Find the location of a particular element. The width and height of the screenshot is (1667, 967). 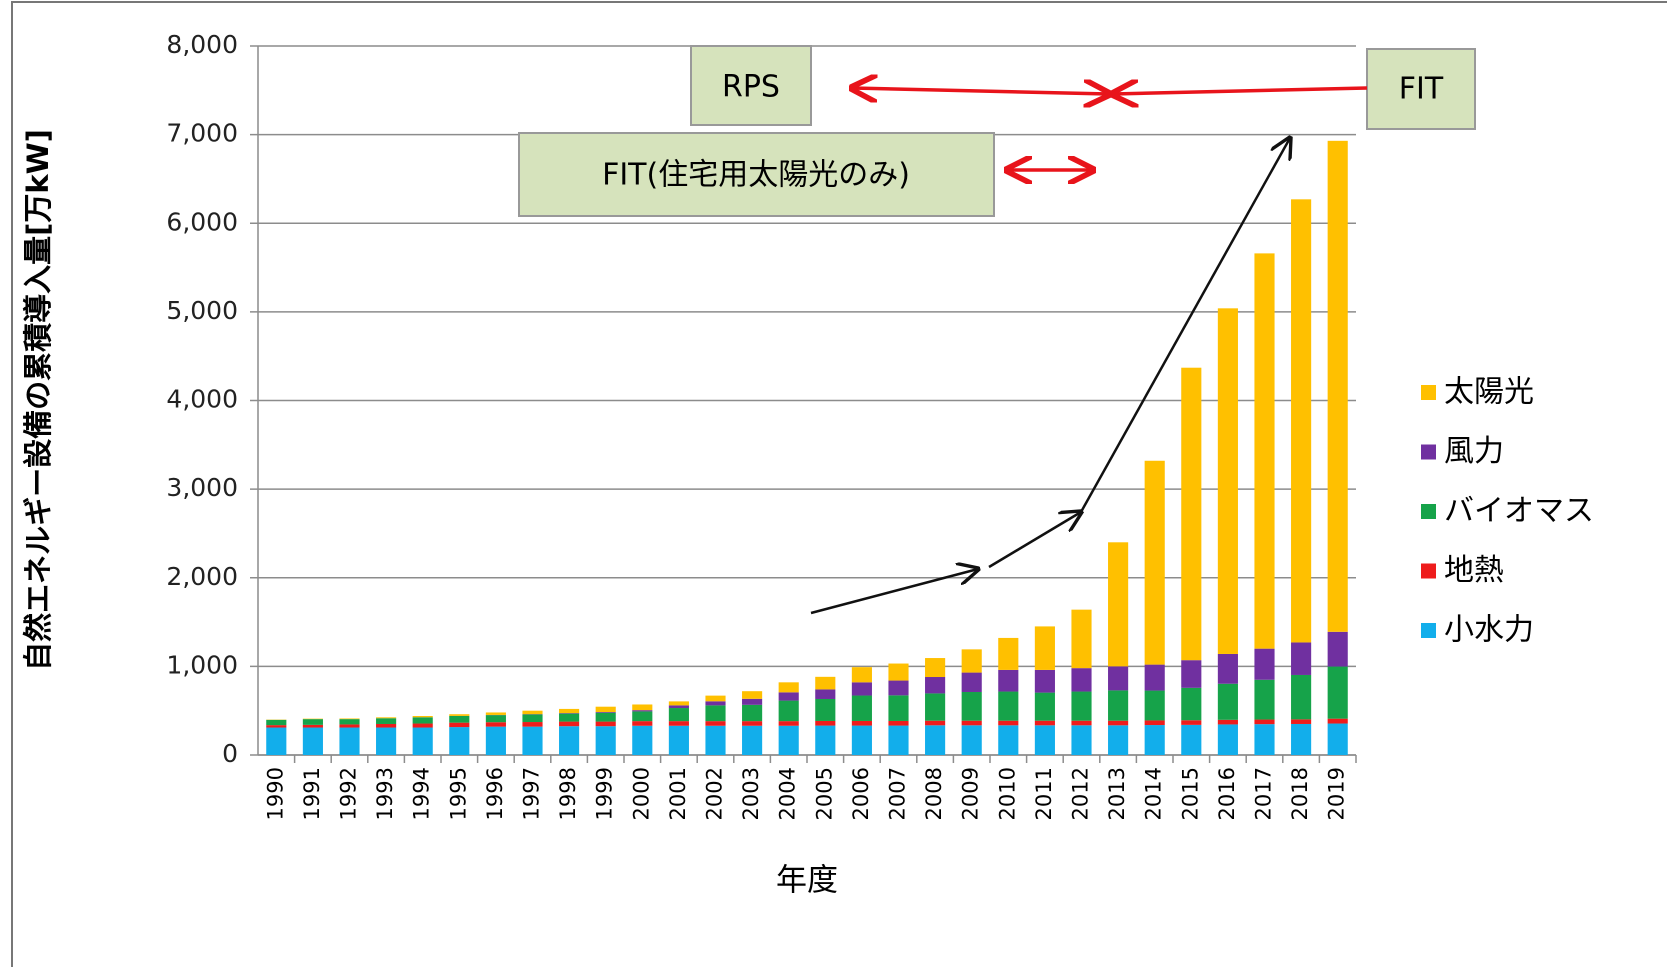

annotation: FIT is located at coordinates (1421, 89).